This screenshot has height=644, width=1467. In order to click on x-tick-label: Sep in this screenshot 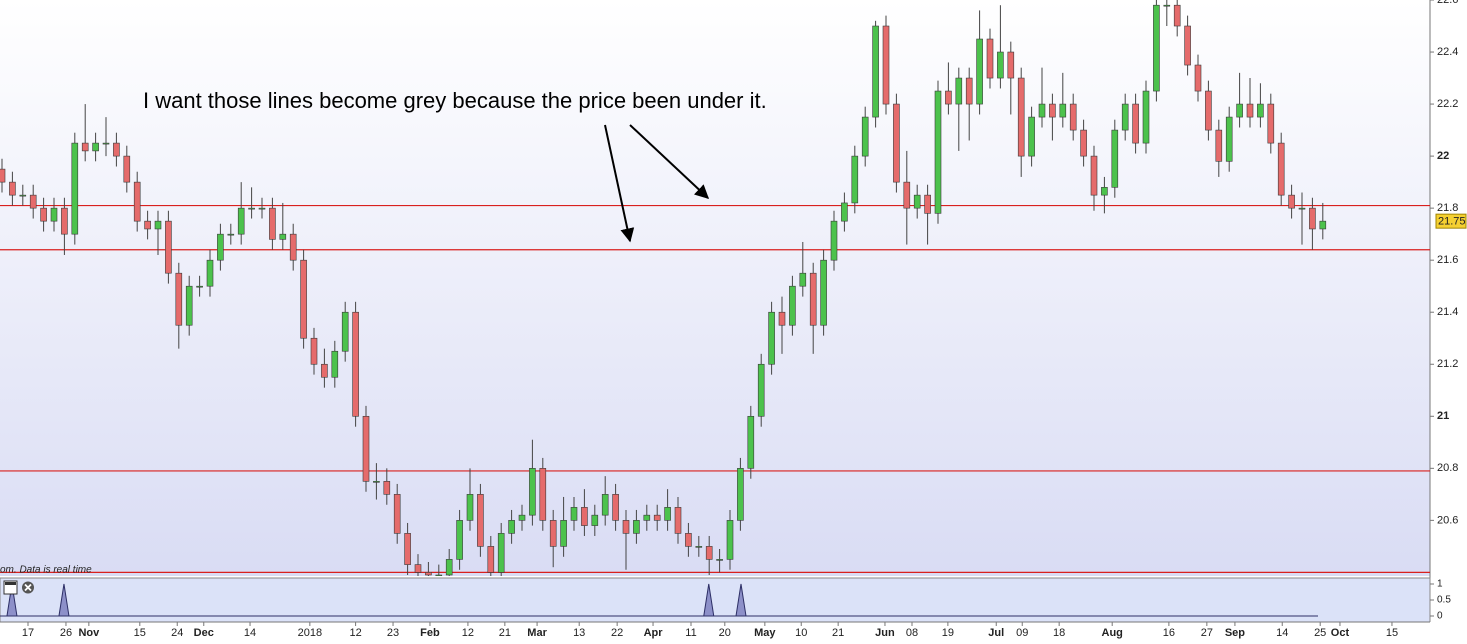, I will do `click(1235, 633)`.